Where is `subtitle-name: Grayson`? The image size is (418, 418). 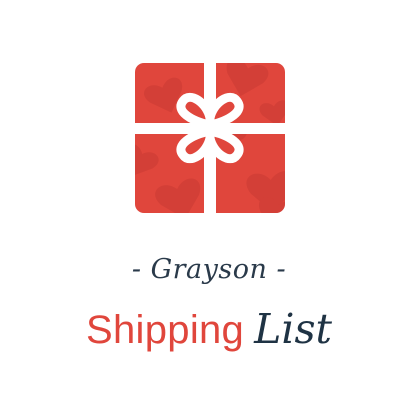 subtitle-name: Grayson is located at coordinates (209, 269).